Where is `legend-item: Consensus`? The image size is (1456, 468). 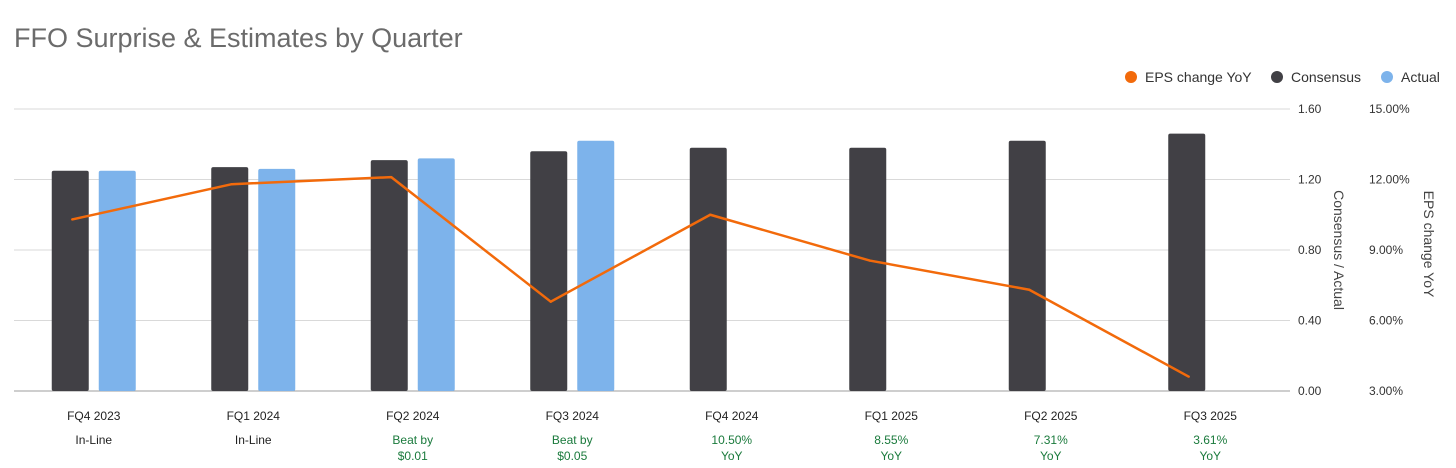
legend-item: Consensus is located at coordinates (1316, 77).